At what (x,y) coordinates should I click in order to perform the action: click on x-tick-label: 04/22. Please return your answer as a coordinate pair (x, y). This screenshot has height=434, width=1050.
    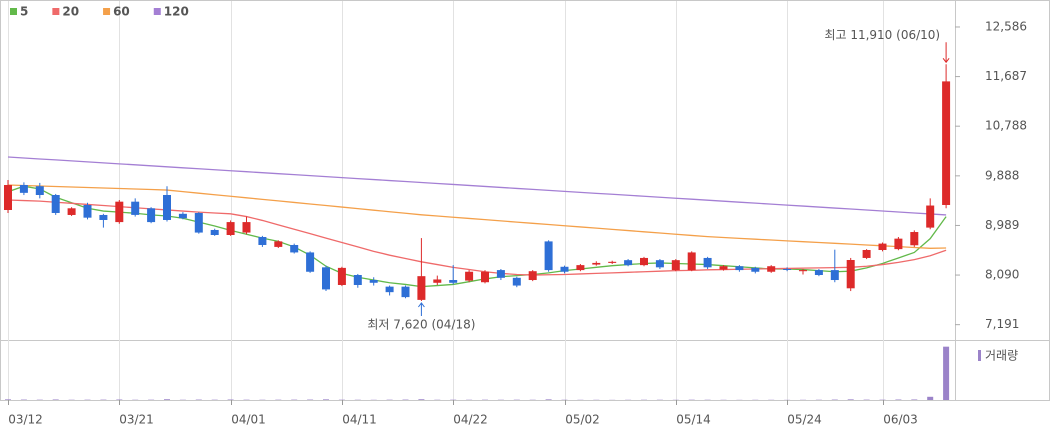
    Looking at the image, I should click on (470, 420).